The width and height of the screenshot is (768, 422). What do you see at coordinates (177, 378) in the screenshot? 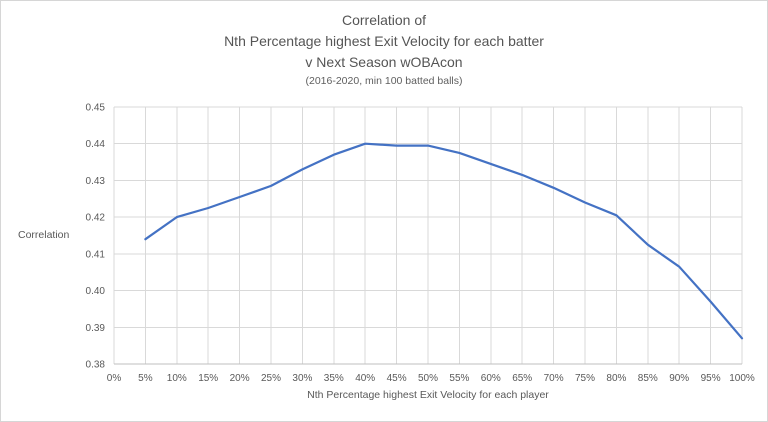
I see `x-tick-label: 10%` at bounding box center [177, 378].